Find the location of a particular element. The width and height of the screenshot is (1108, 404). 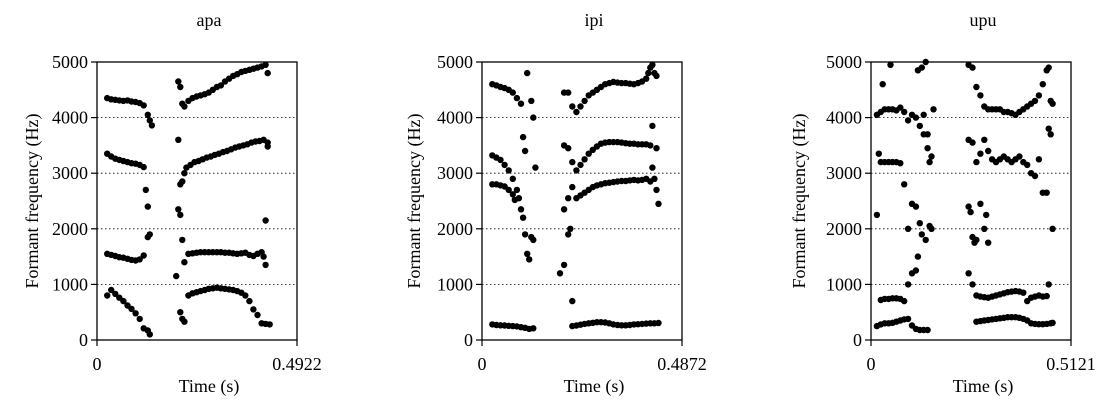

chart-title: upu is located at coordinates (983, 20).